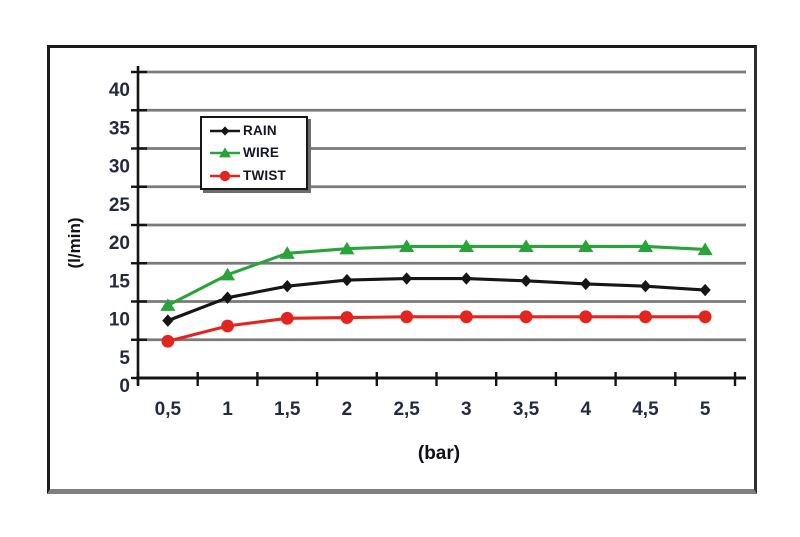 This screenshot has width=800, height=537. What do you see at coordinates (120, 128) in the screenshot?
I see `y-tick-label: 35` at bounding box center [120, 128].